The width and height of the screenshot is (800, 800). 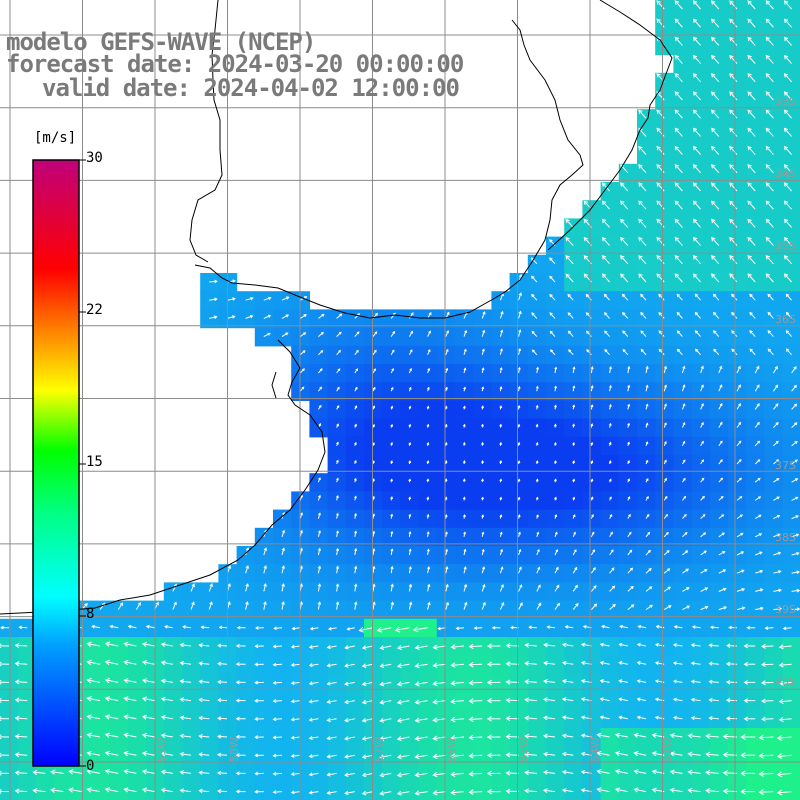 I want to click on lat-label: 40S, so click(x=785, y=681).